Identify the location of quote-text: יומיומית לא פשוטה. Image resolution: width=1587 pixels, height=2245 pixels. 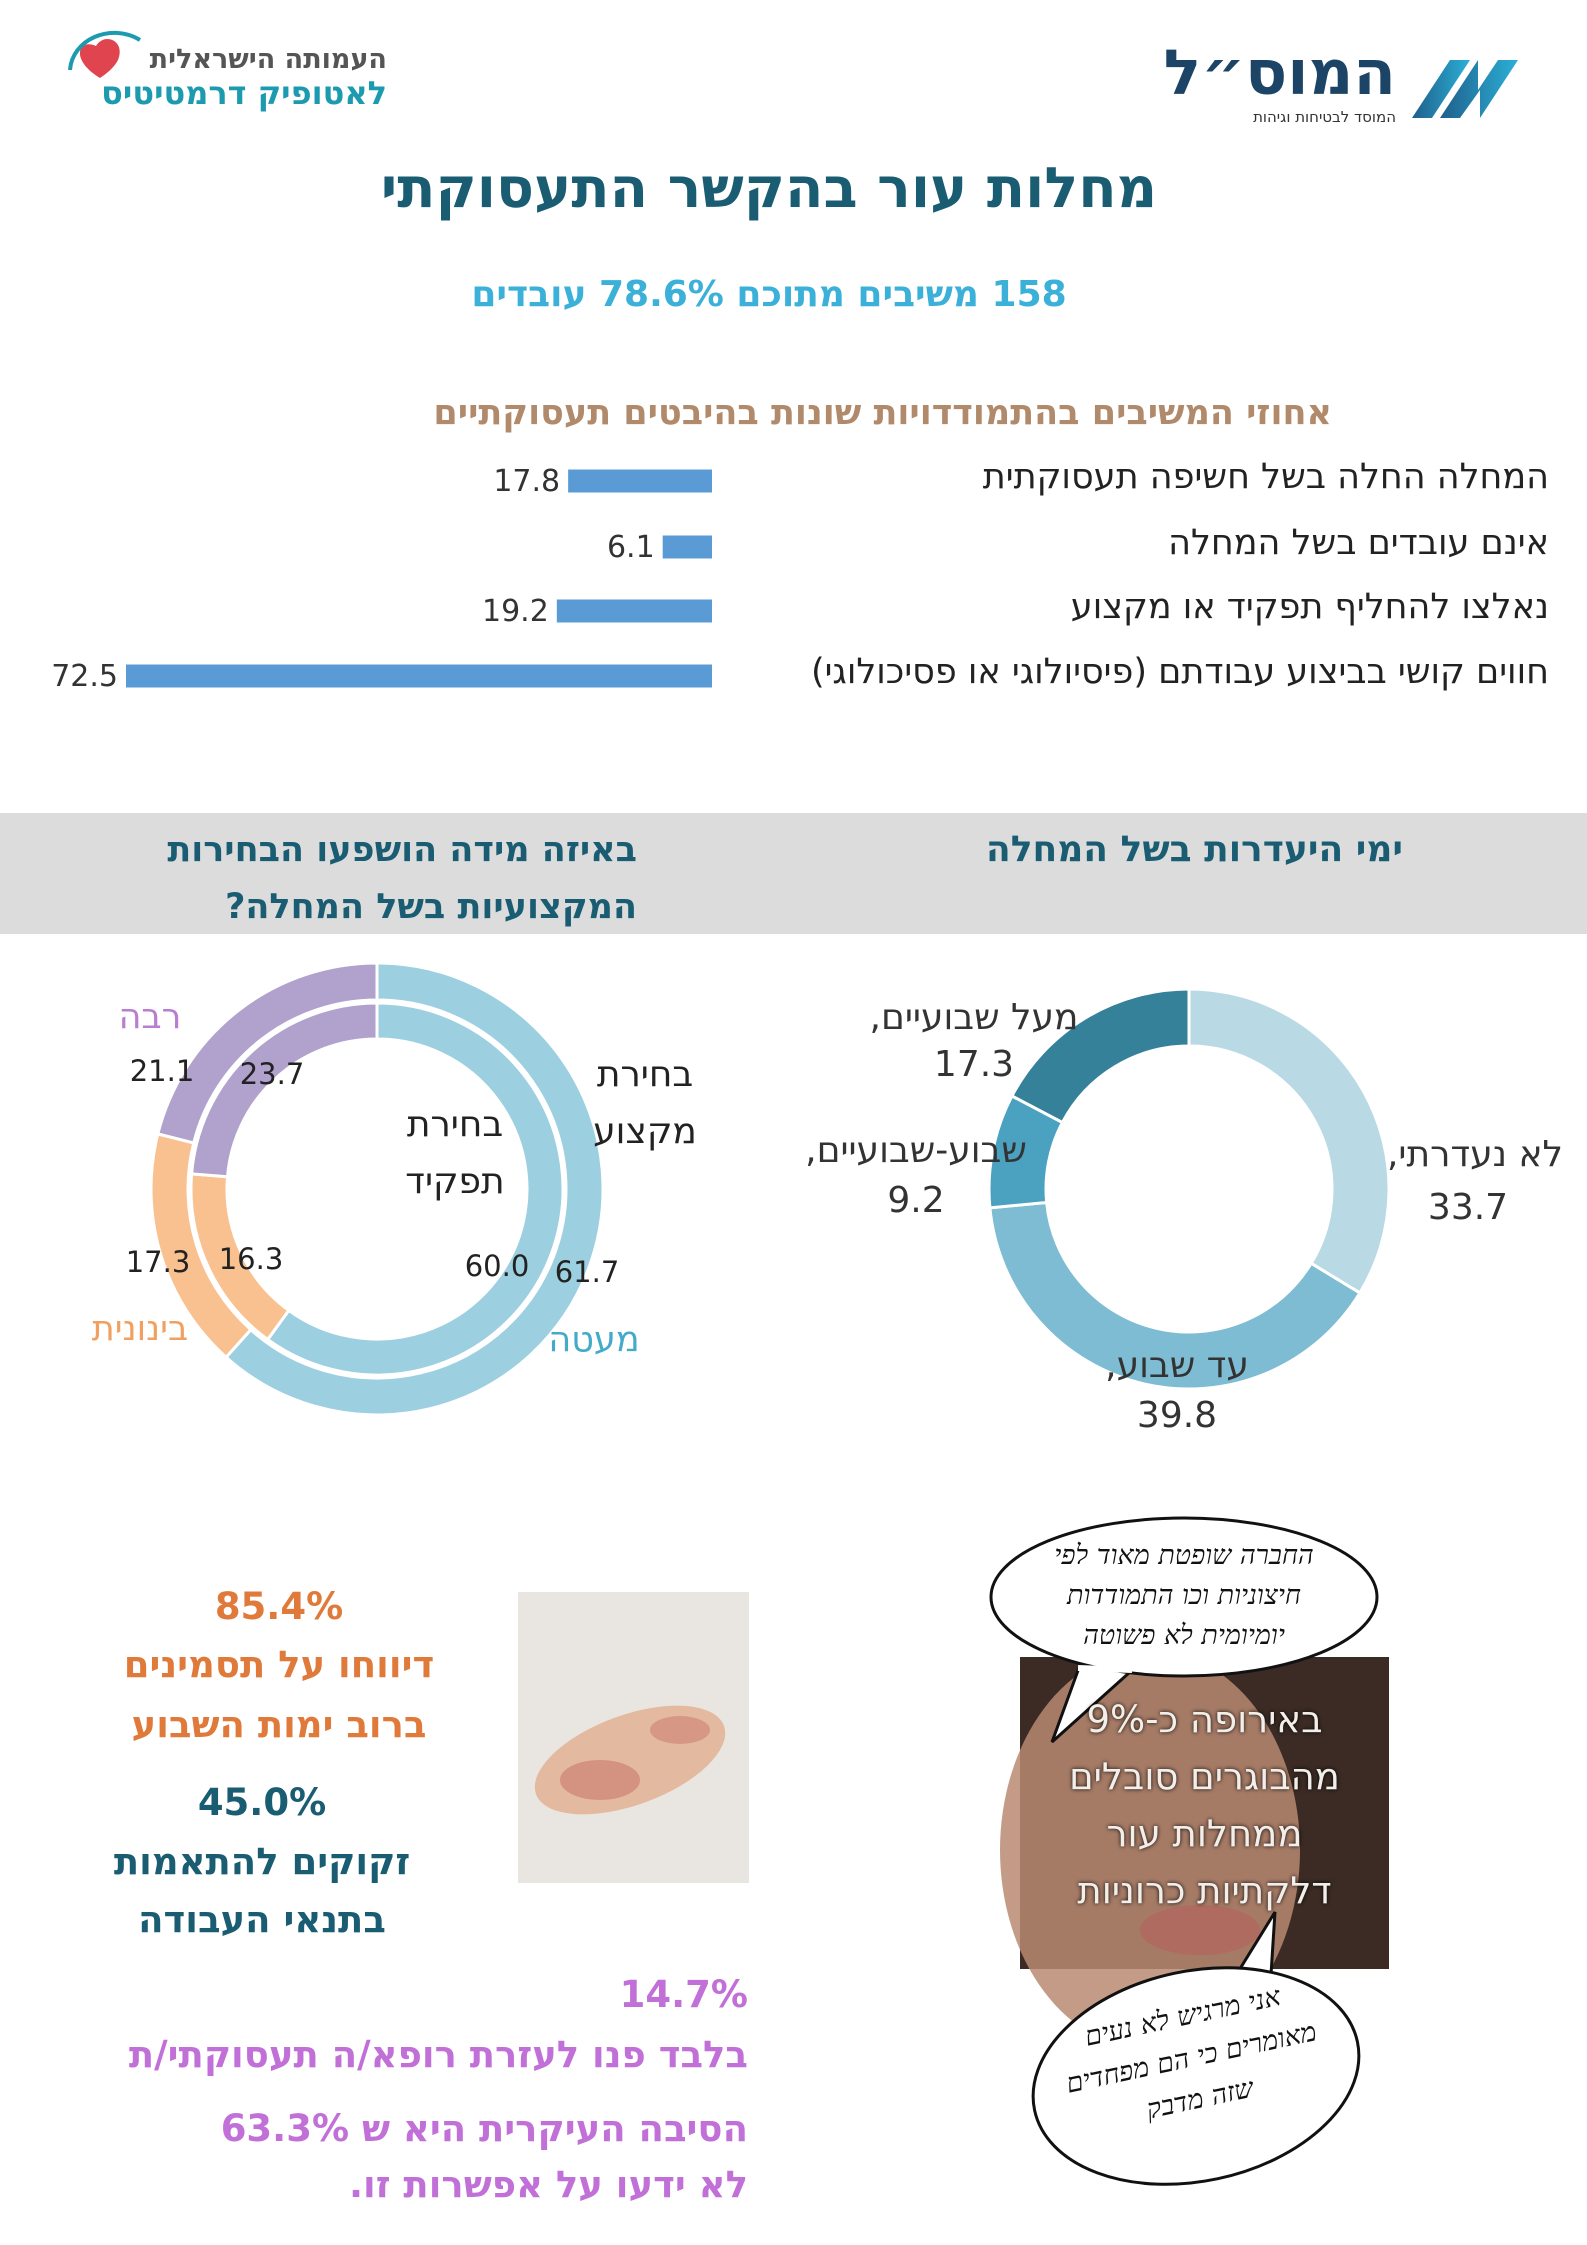
(1184, 1635).